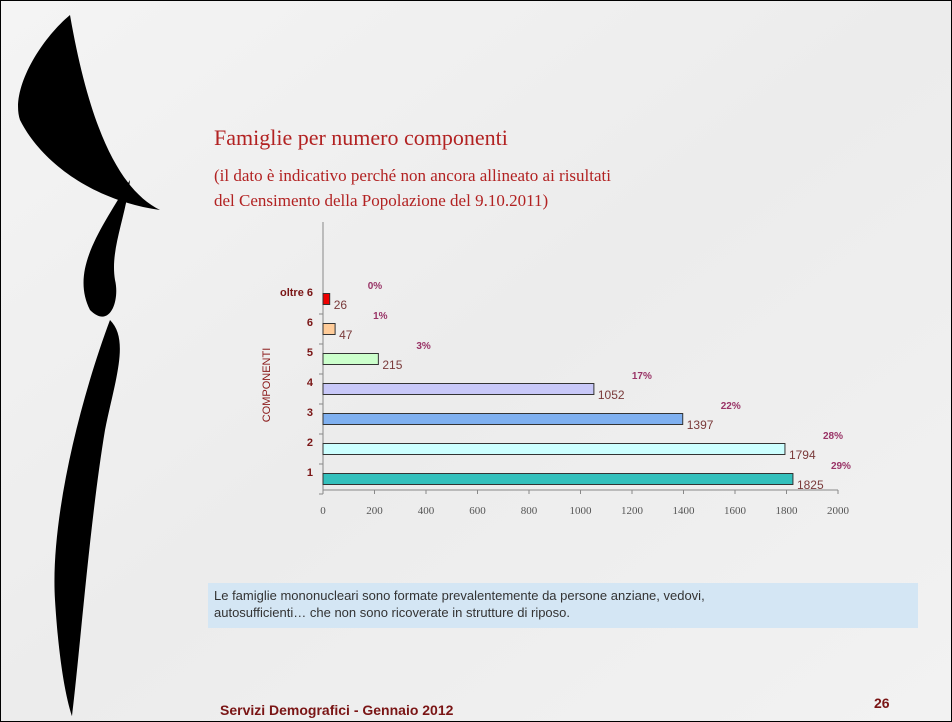  I want to click on share-label: 28%, so click(833, 436).